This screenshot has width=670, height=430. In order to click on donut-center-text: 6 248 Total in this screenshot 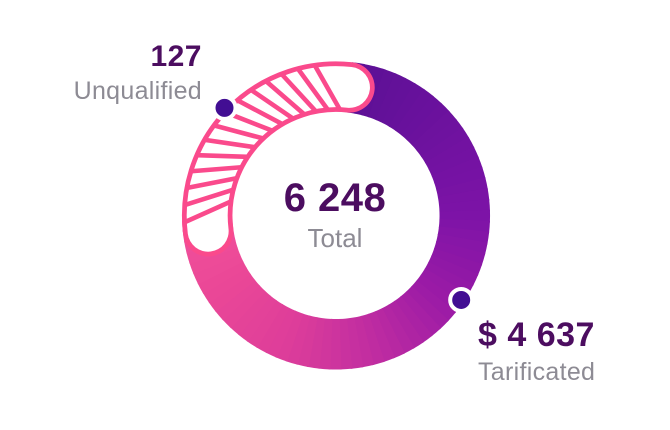, I will do `click(335, 214)`.